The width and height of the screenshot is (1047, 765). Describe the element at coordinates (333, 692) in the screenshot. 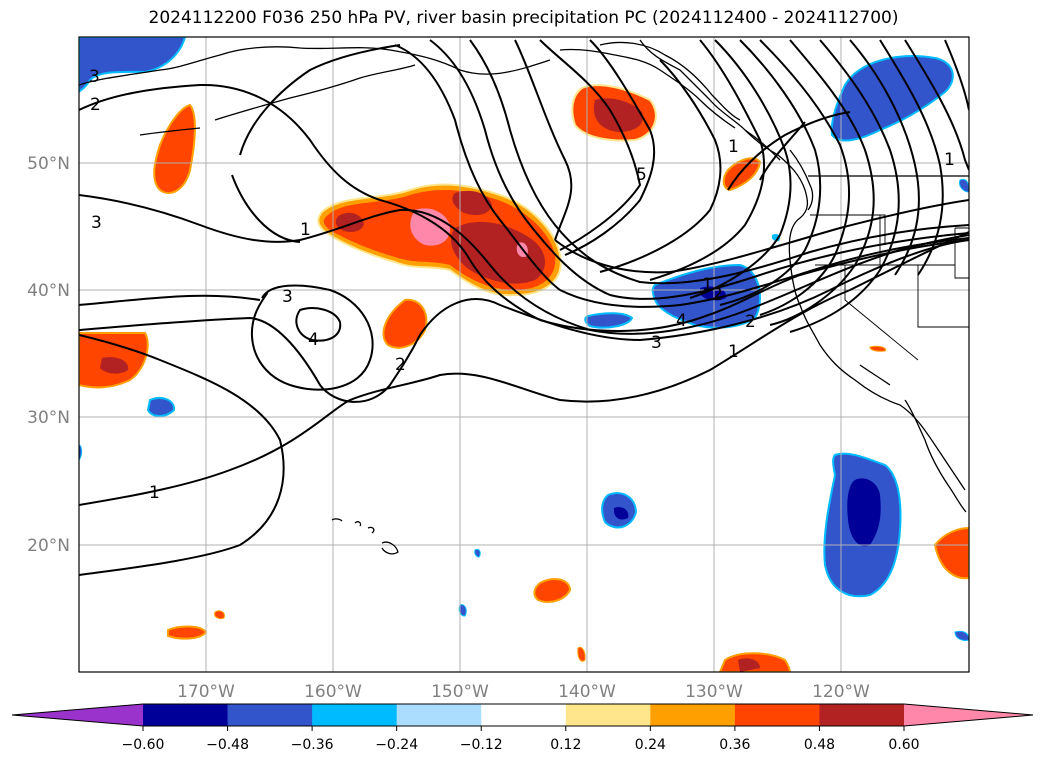

I see `lon-label: 160°W` at that location.